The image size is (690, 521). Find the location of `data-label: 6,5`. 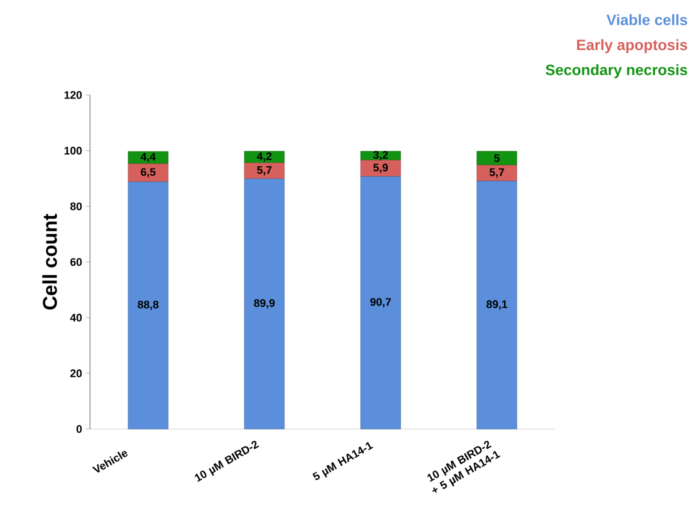

data-label: 6,5 is located at coordinates (148, 173).